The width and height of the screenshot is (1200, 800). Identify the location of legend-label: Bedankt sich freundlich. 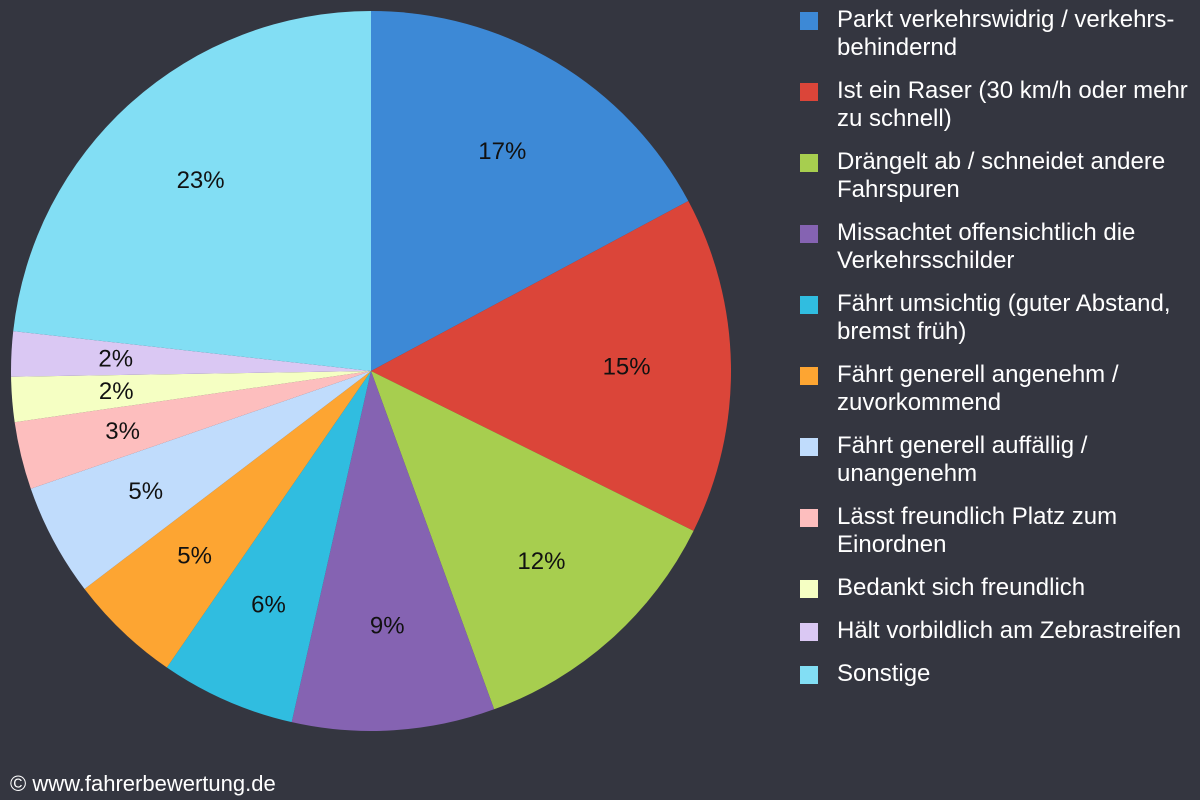
(961, 587).